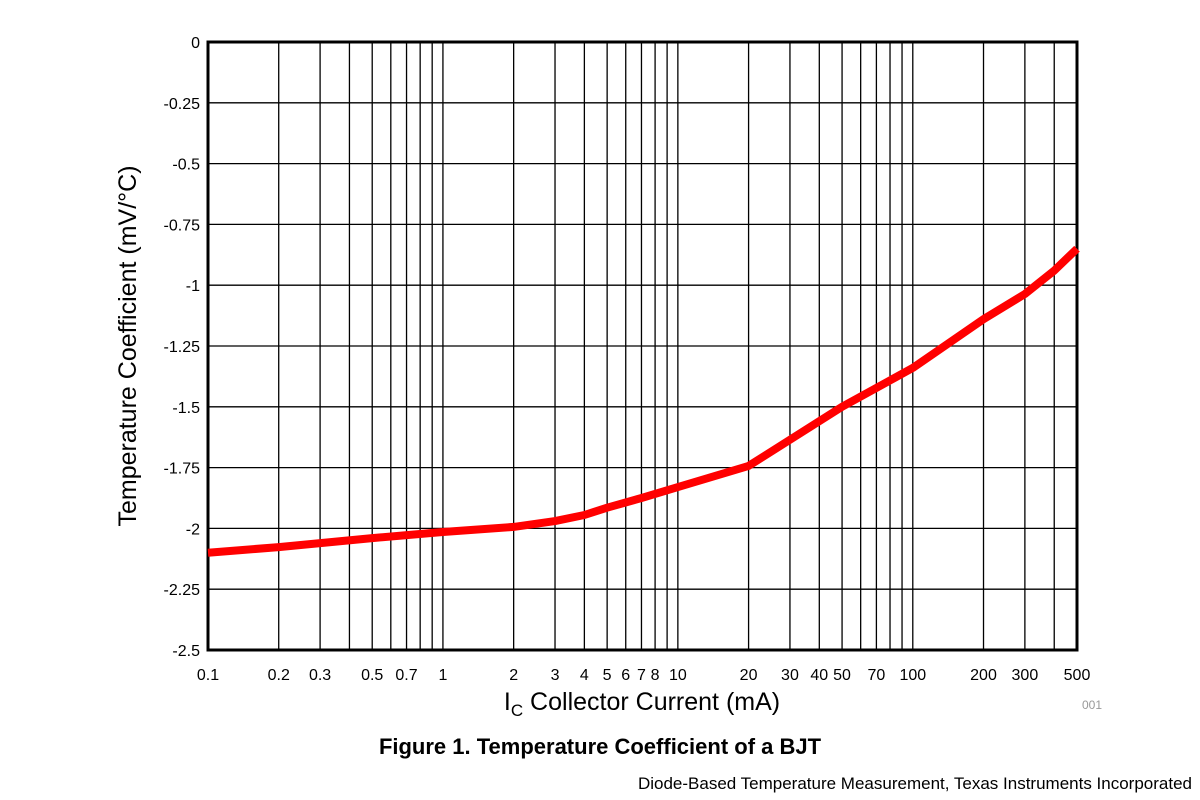 Image resolution: width=1200 pixels, height=800 pixels. Describe the element at coordinates (279, 675) in the screenshot. I see `x-tick-label: 0.2` at that location.